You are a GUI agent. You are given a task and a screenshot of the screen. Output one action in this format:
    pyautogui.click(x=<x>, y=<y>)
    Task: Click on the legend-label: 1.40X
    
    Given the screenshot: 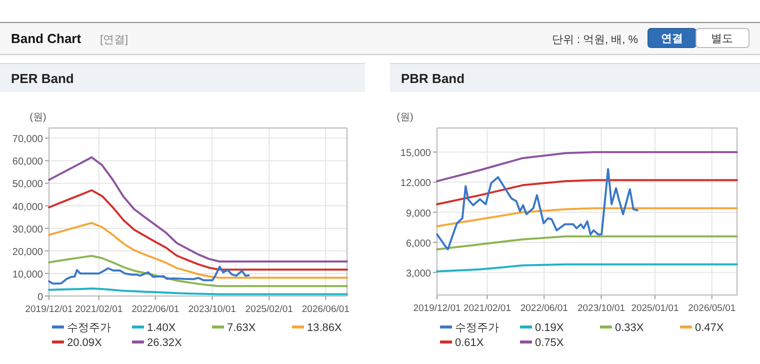 What is the action you would take?
    pyautogui.click(x=161, y=328)
    